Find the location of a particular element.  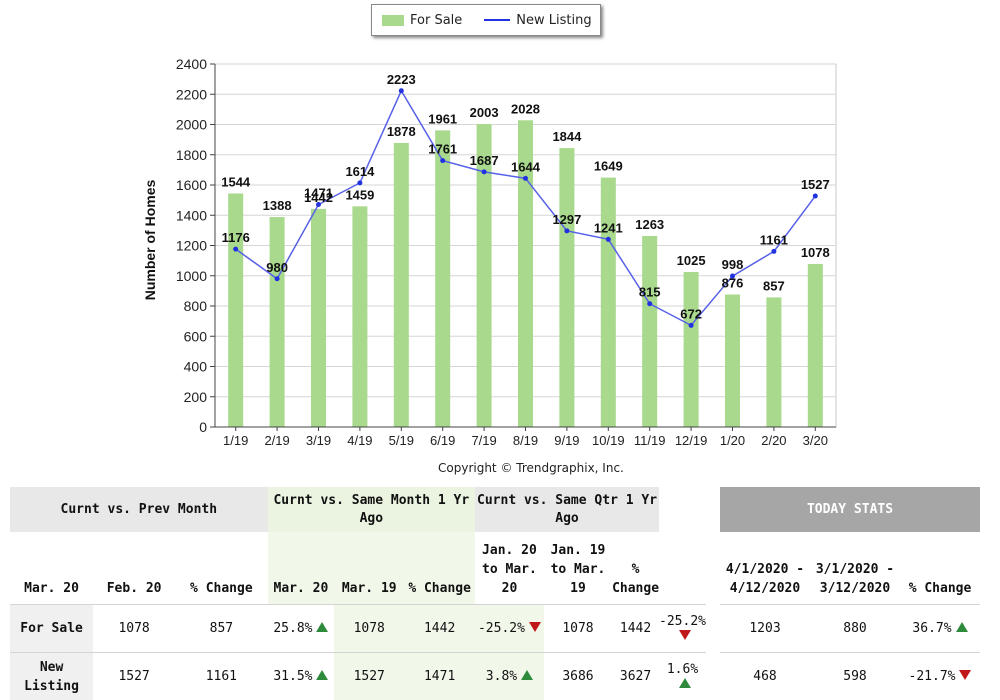

y-tick-label: 1800 is located at coordinates (191, 155).